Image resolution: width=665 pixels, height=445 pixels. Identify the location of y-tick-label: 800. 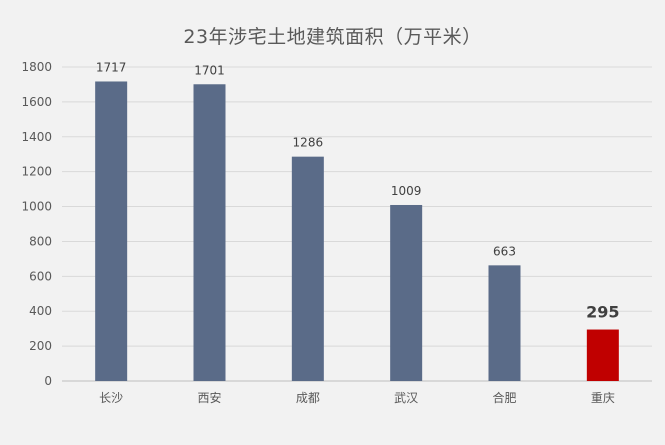
(40, 241).